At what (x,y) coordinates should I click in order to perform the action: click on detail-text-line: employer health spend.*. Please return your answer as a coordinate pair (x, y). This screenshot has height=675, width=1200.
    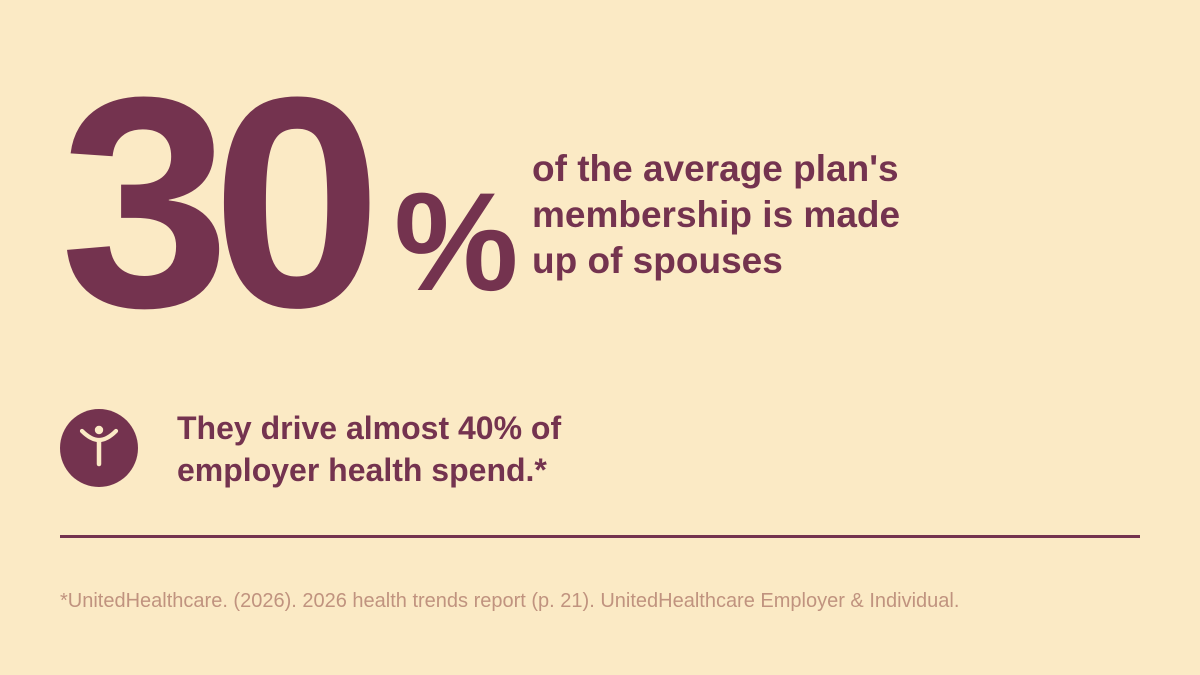
    Looking at the image, I should click on (362, 470).